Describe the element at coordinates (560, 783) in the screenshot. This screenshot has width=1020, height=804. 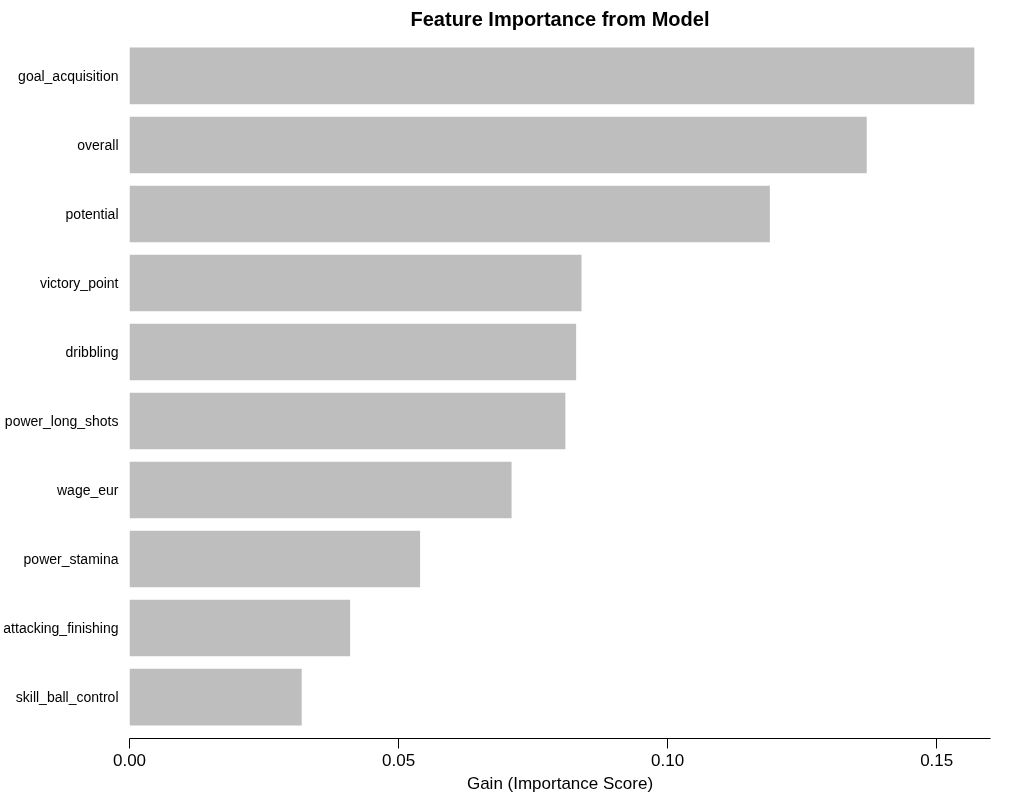
I see `x-axis-title: Gain (Importance Score)` at that location.